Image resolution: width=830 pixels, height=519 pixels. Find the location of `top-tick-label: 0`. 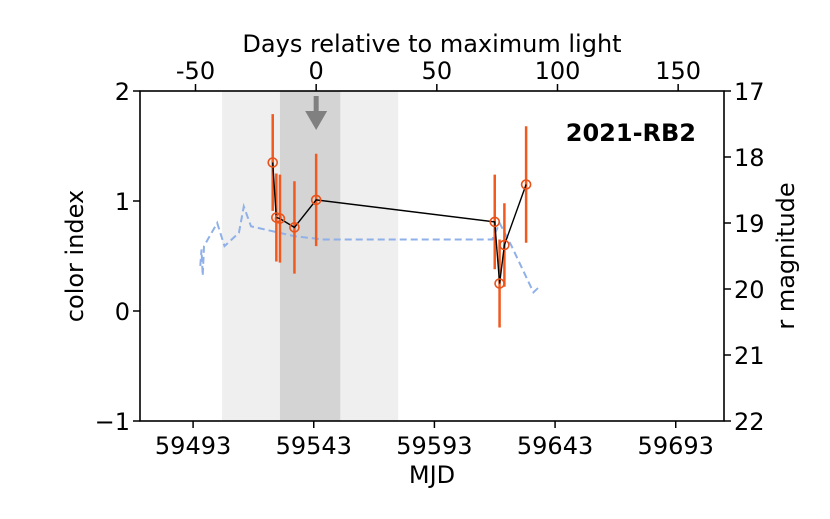

top-tick-label: 0 is located at coordinates (316, 71).